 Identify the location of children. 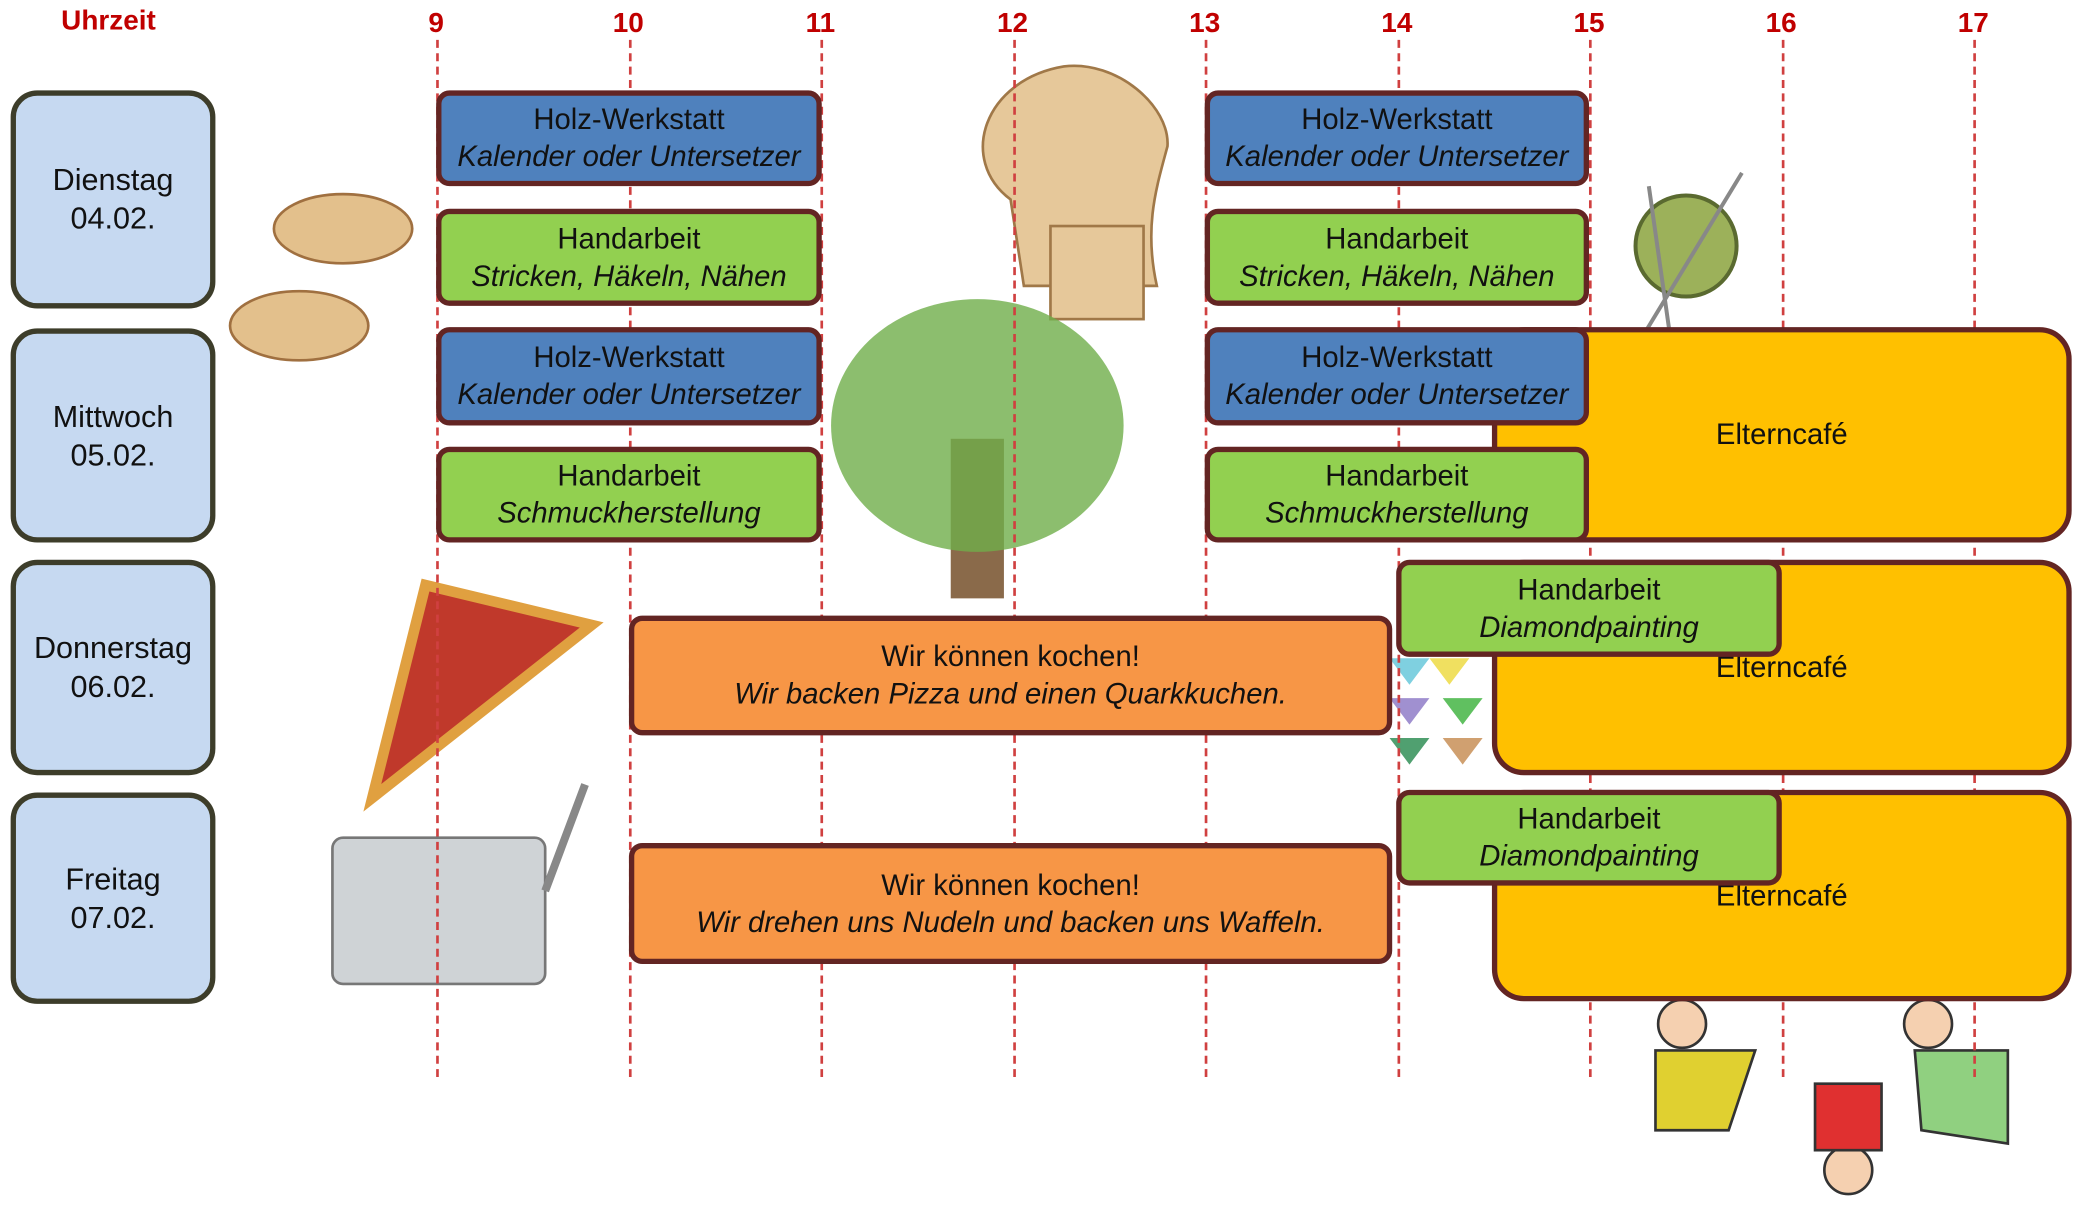
(1832, 1097).